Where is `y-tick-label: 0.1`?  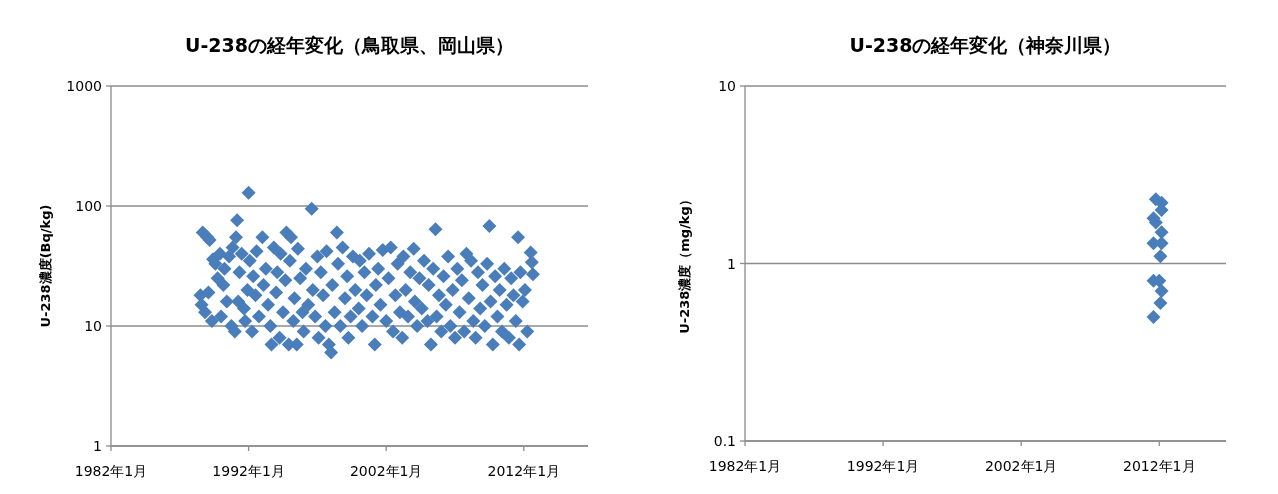
y-tick-label: 0.1 is located at coordinates (724, 441).